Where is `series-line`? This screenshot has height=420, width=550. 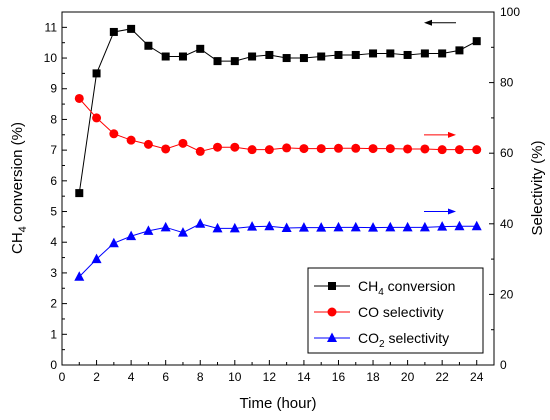
series-line is located at coordinates (277, 125).